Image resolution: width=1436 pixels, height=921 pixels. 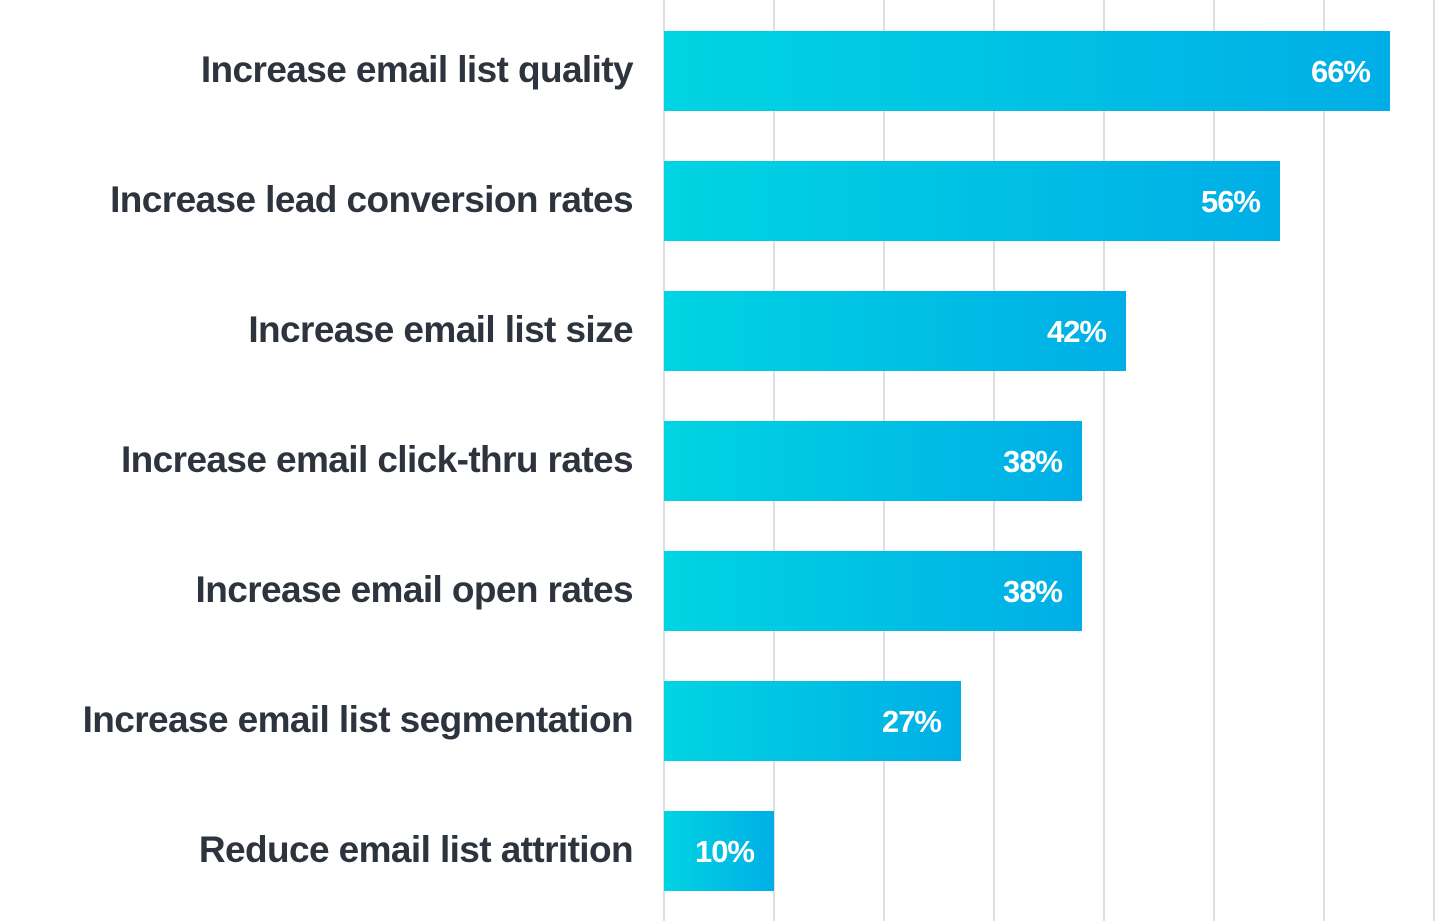 What do you see at coordinates (911, 721) in the screenshot?
I see `value-label: 27%` at bounding box center [911, 721].